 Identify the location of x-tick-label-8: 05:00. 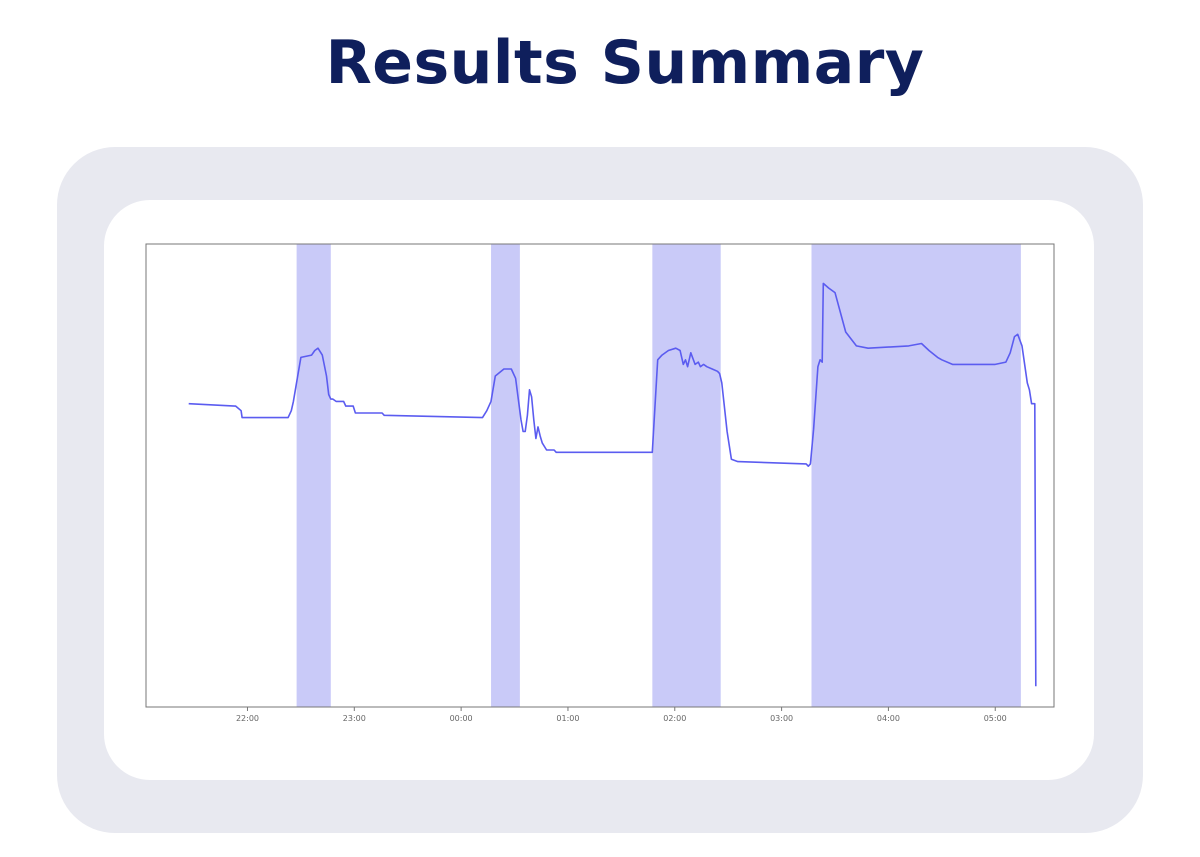
(995, 718).